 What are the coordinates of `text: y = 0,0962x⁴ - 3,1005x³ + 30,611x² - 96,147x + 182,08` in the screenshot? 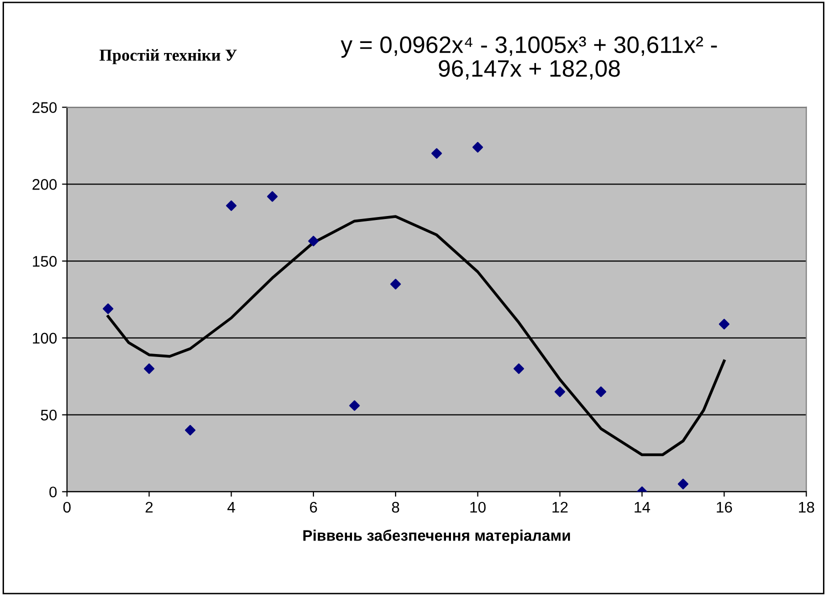 It's located at (528, 58).